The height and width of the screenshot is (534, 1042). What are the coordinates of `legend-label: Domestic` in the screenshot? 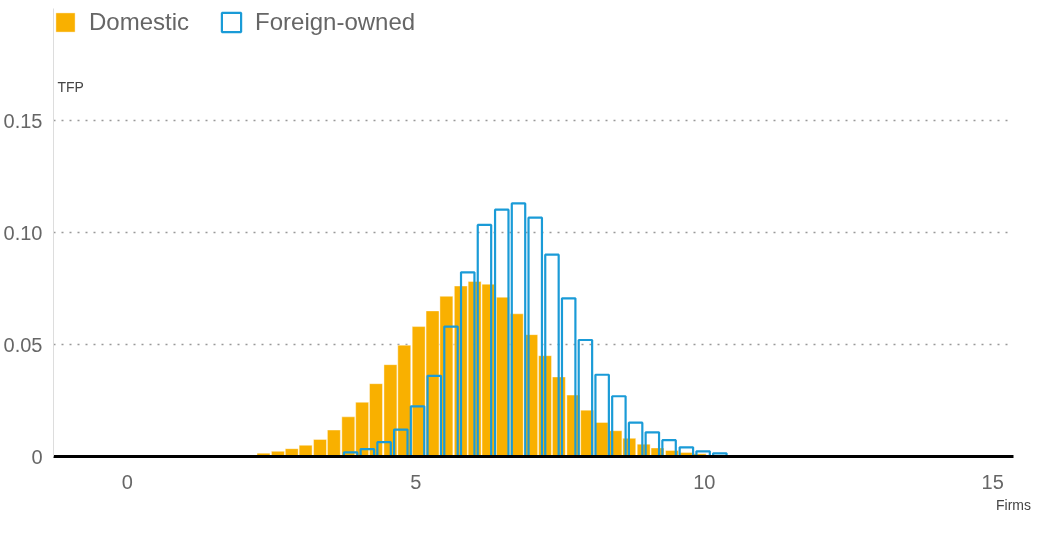 It's located at (139, 22).